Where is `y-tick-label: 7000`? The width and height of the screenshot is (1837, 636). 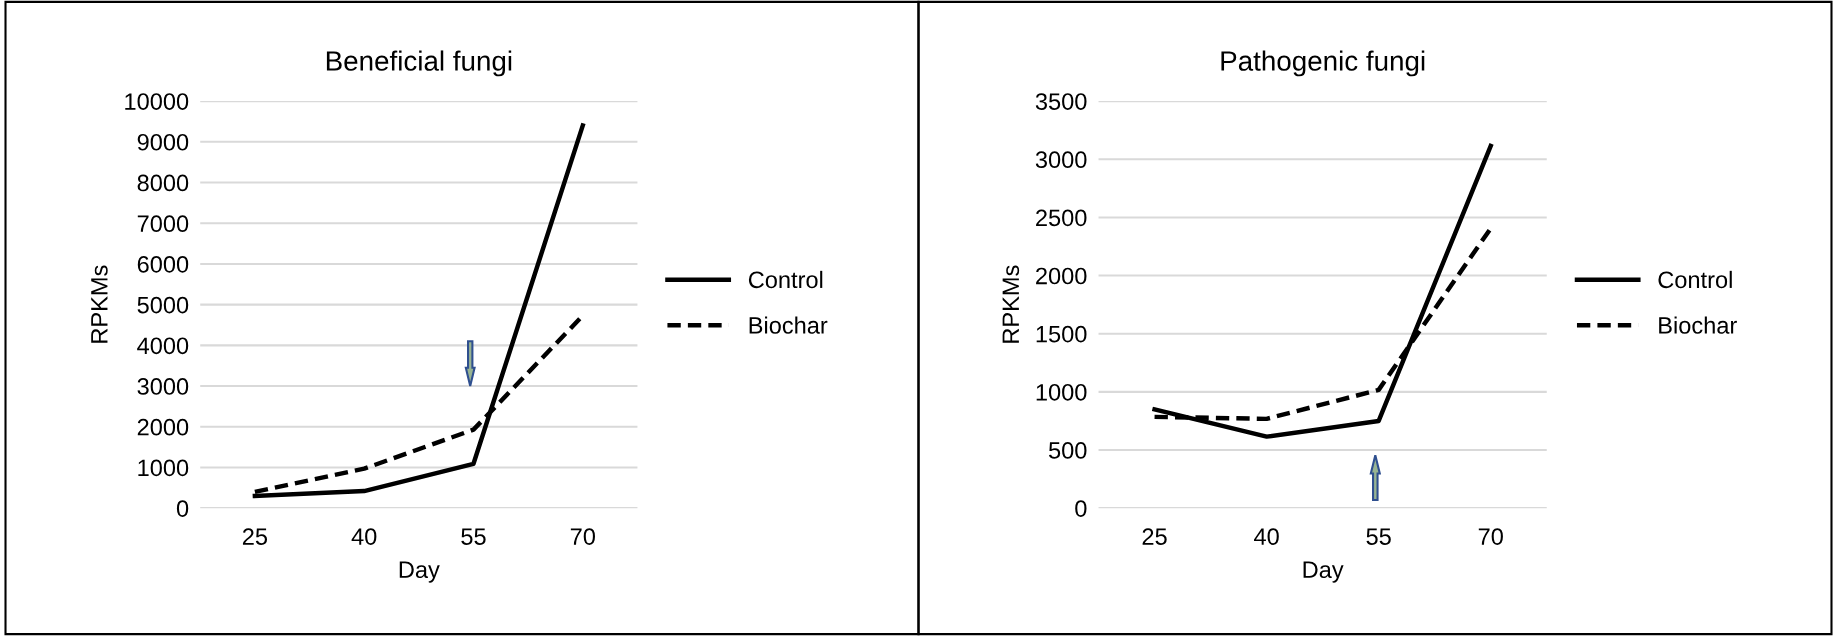 y-tick-label: 7000 is located at coordinates (163, 224).